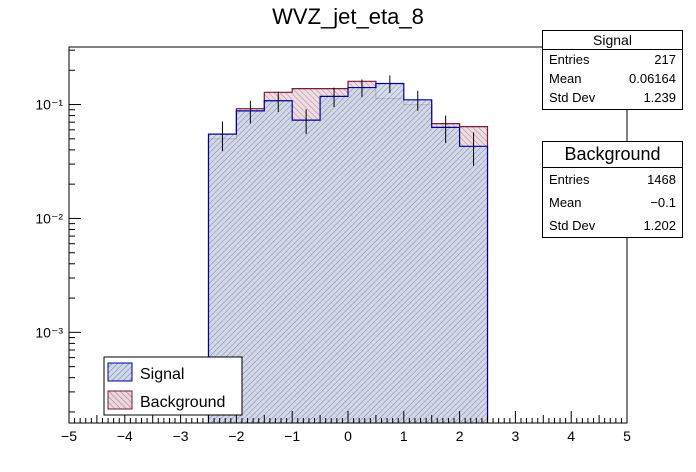 The height and width of the screenshot is (472, 696). I want to click on stat-value: −0.1, so click(663, 202).